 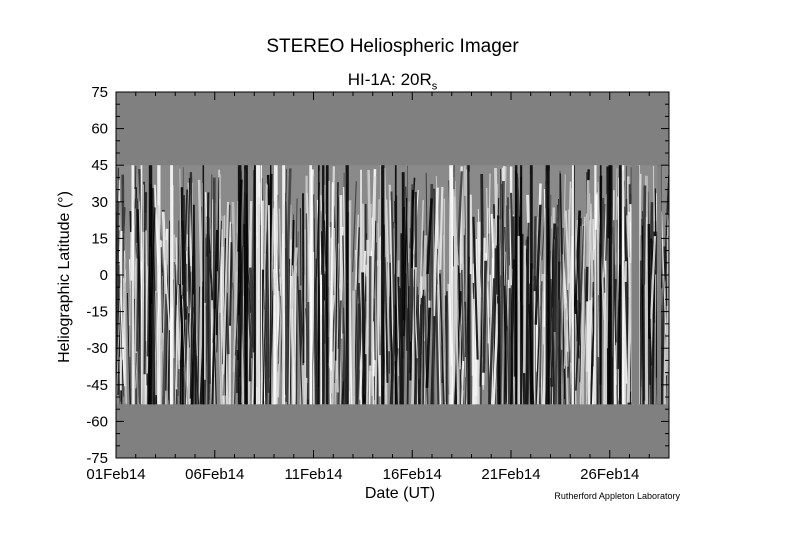 What do you see at coordinates (97, 421) in the screenshot?
I see `y-tick-label: -60` at bounding box center [97, 421].